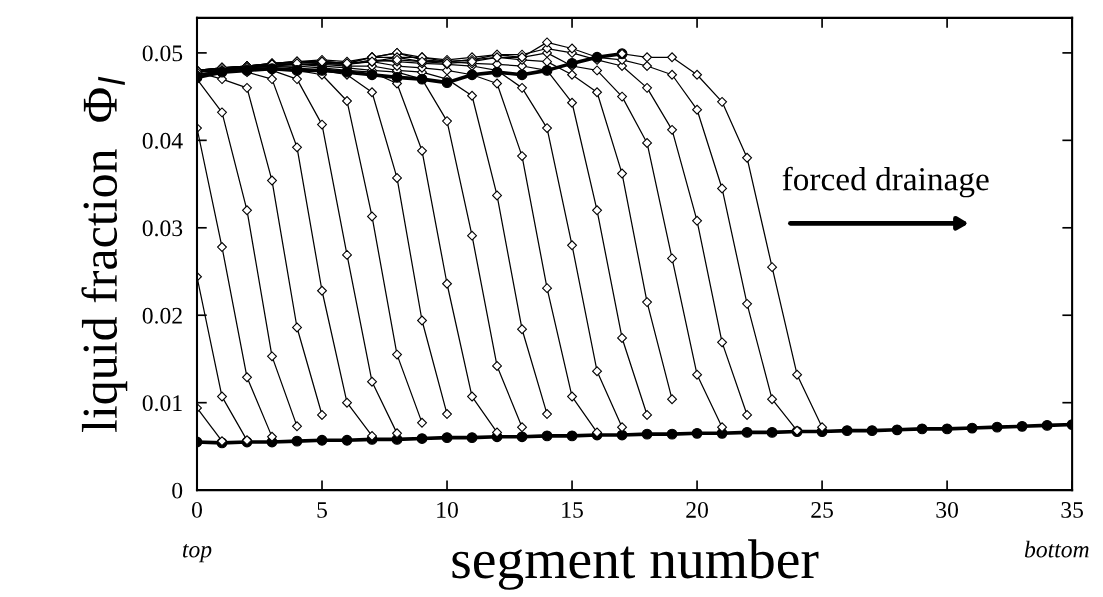 The height and width of the screenshot is (597, 1103). Describe the element at coordinates (162, 53) in the screenshot. I see `y-tick-label: 0.05` at that location.